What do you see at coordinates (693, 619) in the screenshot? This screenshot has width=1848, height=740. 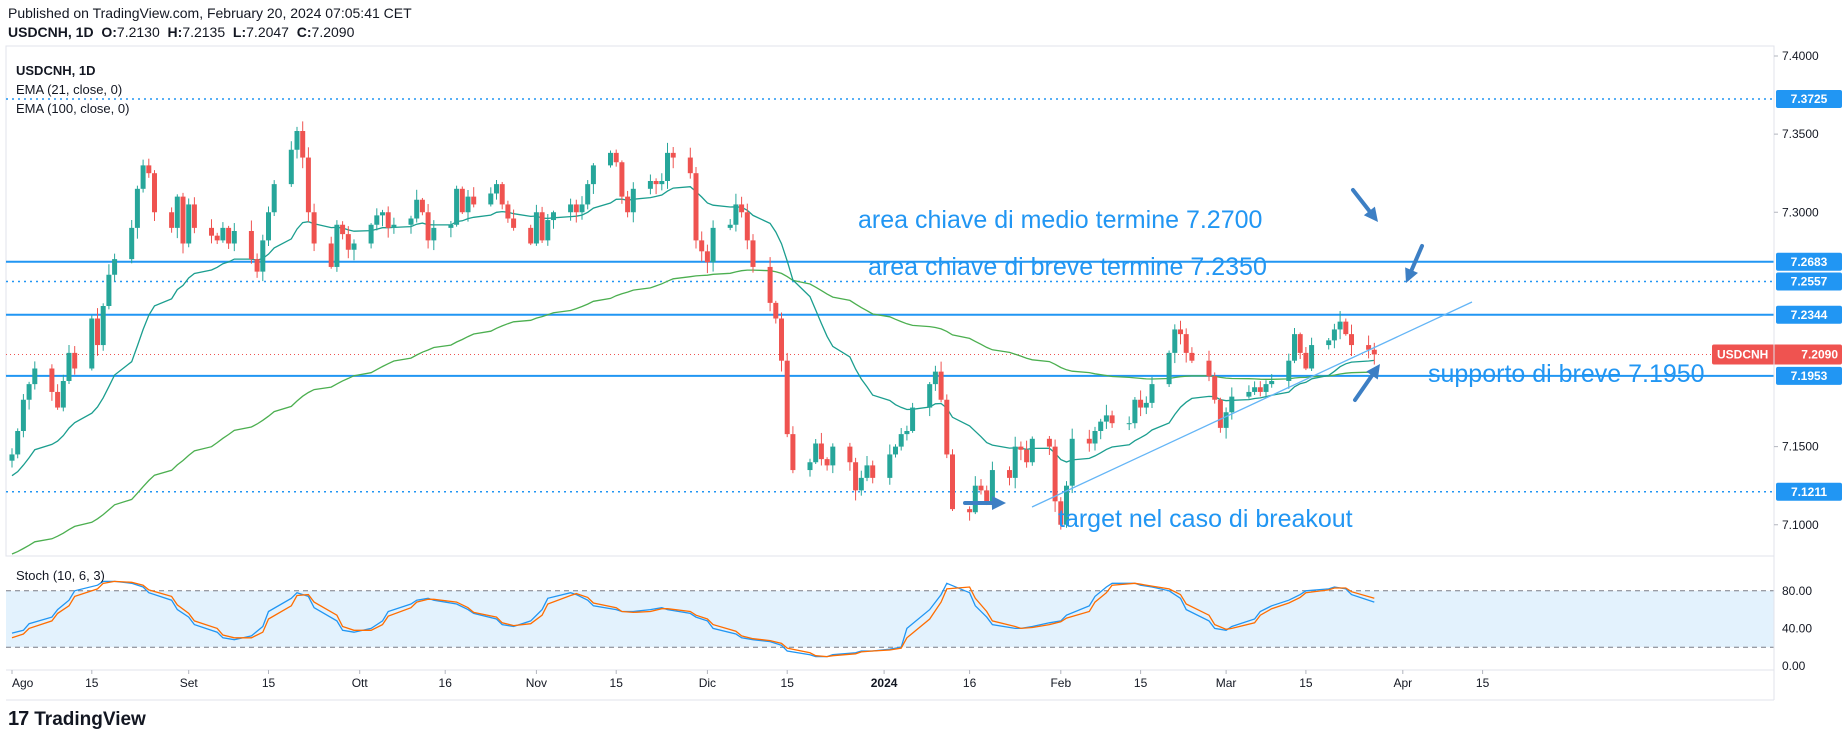 I see `stoch-k-line` at bounding box center [693, 619].